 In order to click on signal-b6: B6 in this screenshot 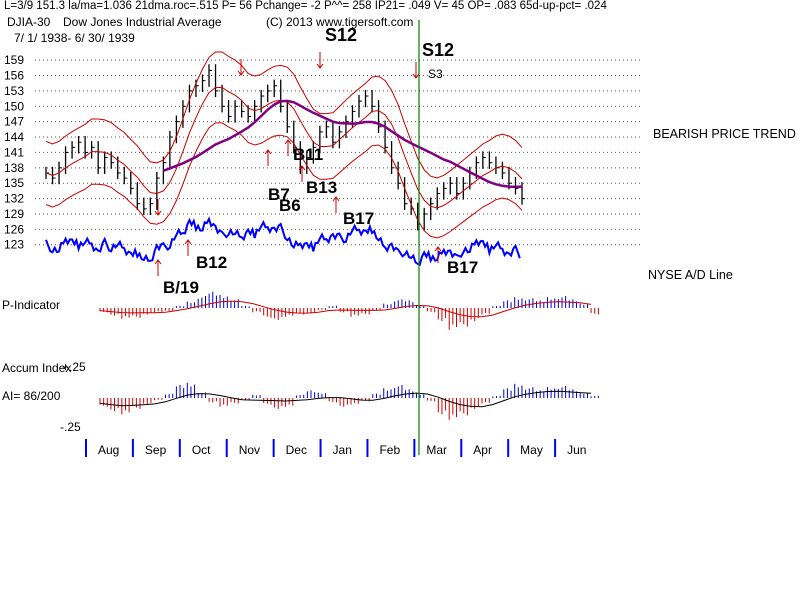, I will do `click(290, 205)`.